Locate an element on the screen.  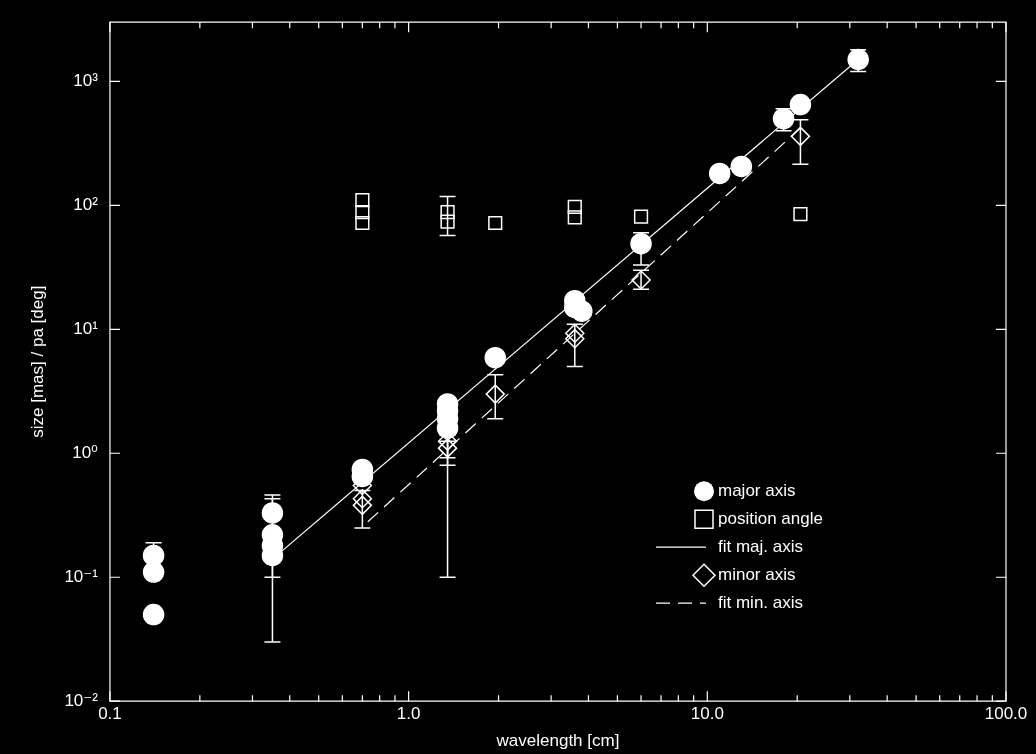
y-tick-label: 10¹ is located at coordinates (86, 328).